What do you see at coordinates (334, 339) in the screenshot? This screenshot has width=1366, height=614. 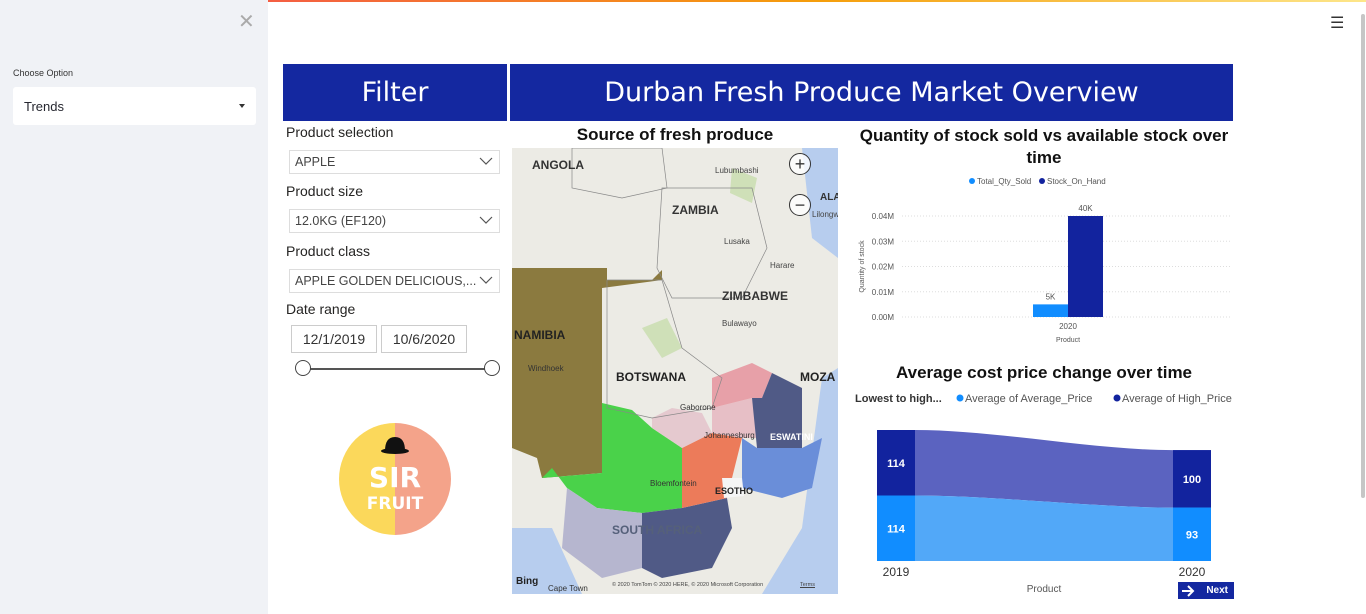 I see `date-start-input: 12/1/2019` at bounding box center [334, 339].